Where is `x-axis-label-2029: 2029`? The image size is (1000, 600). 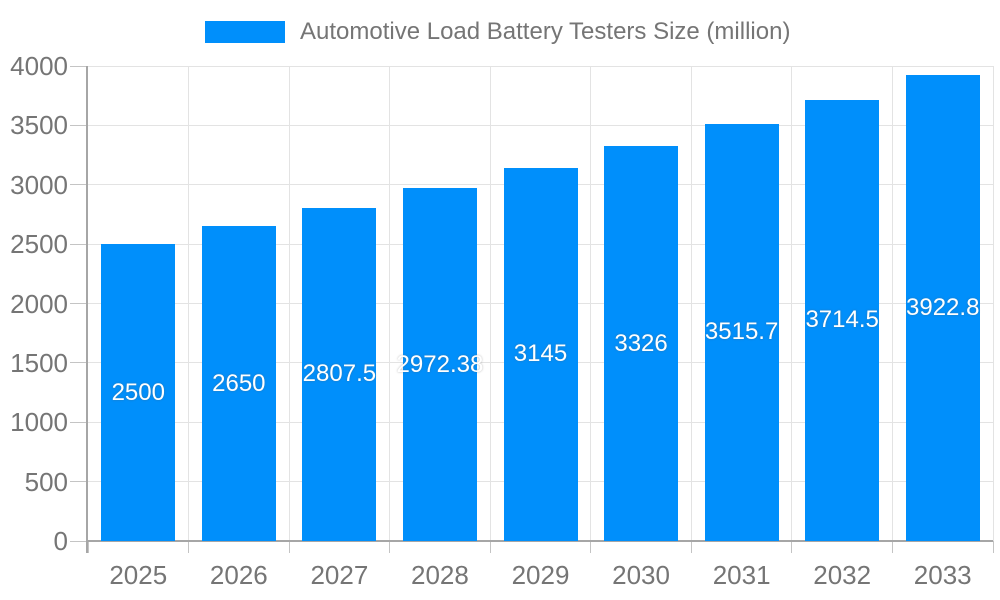
x-axis-label-2029: 2029 is located at coordinates (540, 575).